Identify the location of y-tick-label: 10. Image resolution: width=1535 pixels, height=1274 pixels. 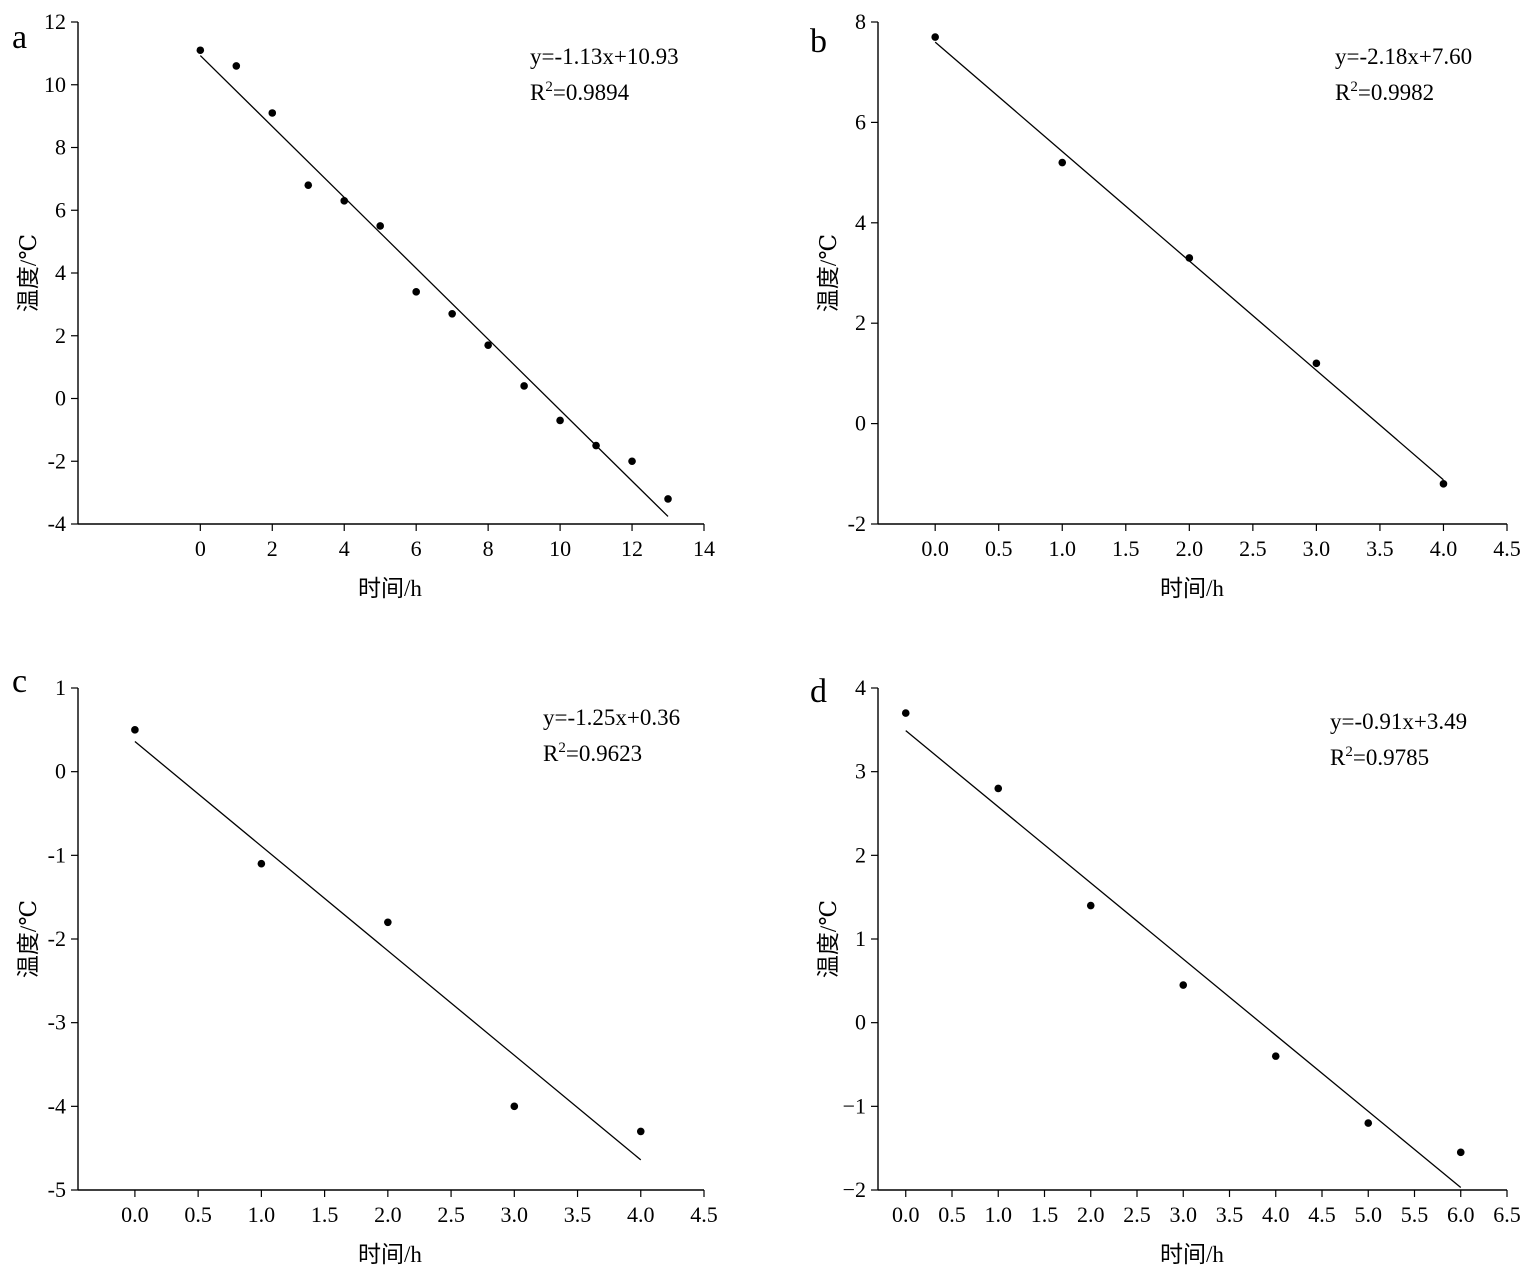
(55, 84).